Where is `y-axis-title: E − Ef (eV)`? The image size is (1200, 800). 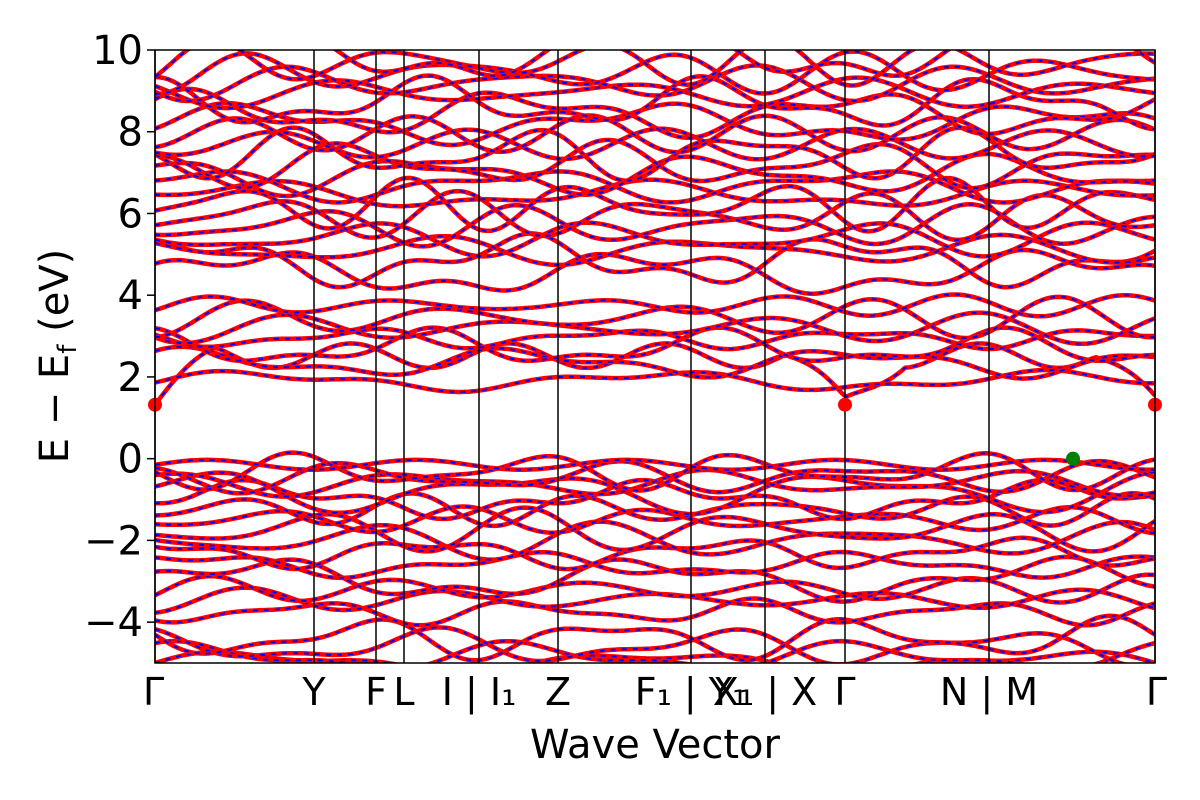
y-axis-title: E − Ef (eV) is located at coordinates (57, 356).